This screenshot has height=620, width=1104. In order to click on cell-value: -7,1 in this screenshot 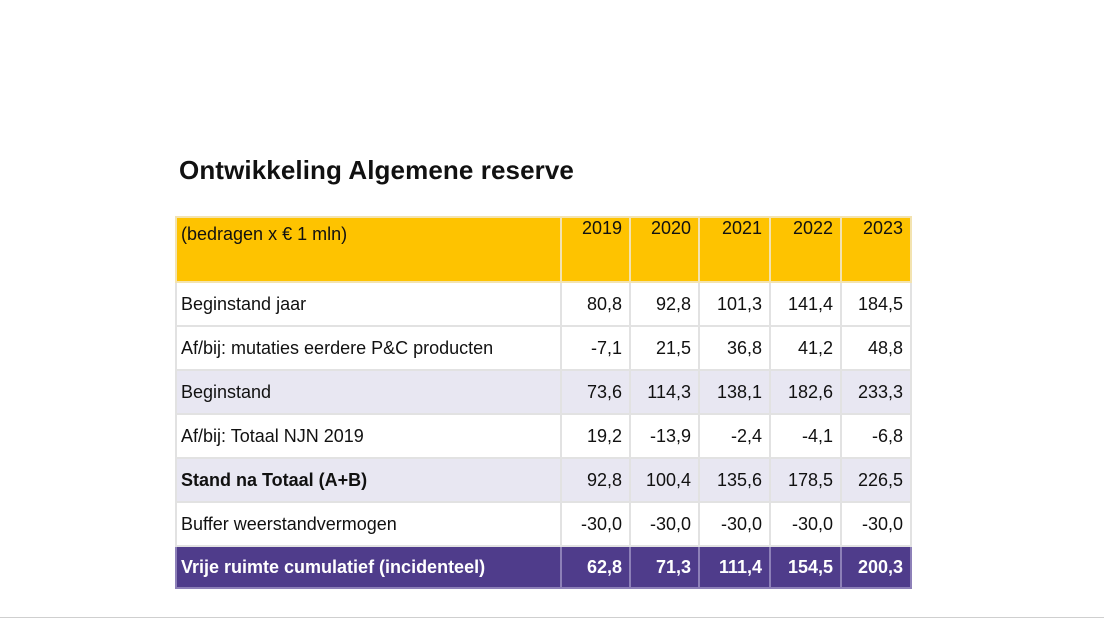, I will do `click(595, 348)`.